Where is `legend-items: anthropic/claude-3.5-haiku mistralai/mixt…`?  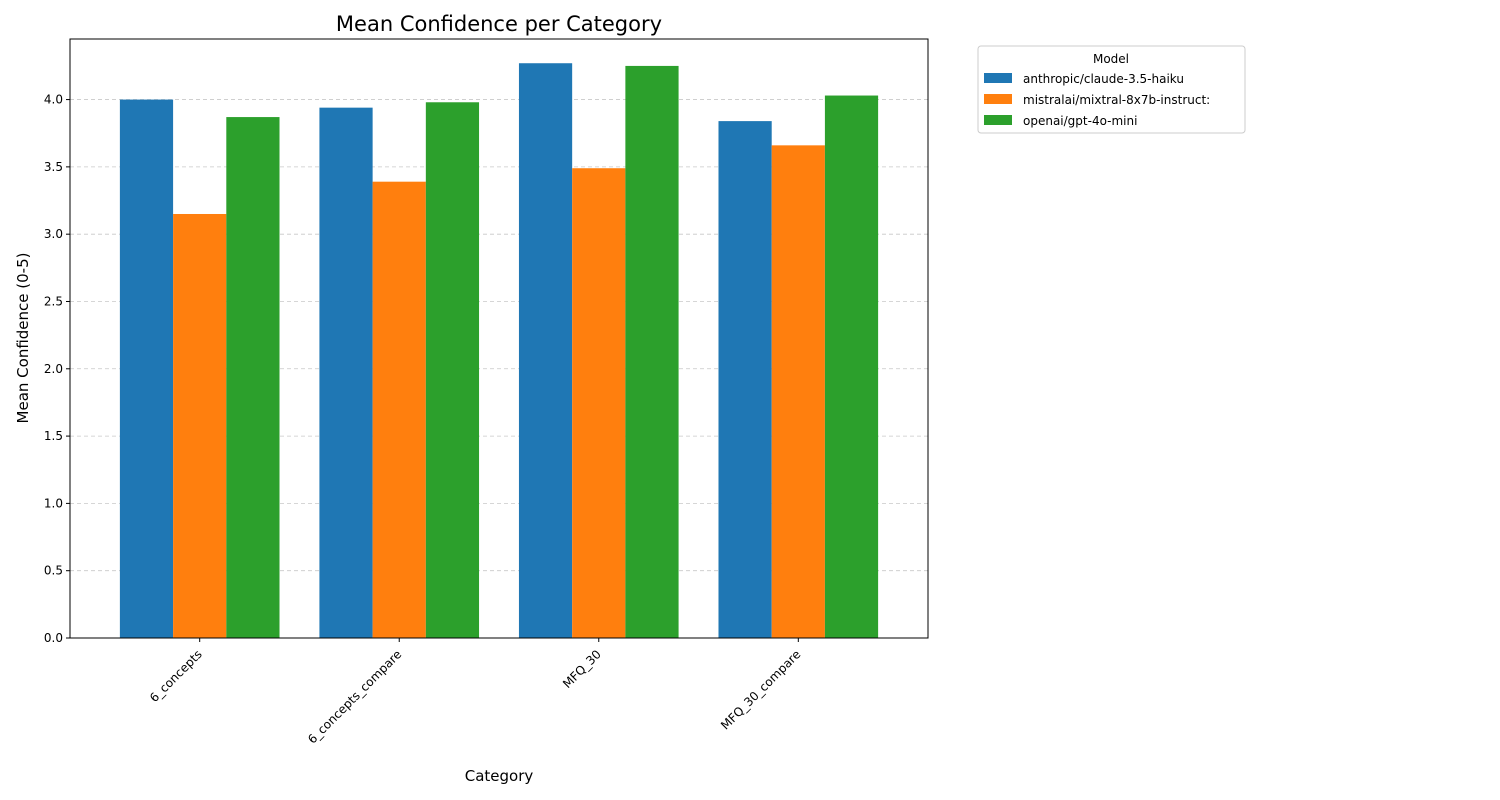
legend-items: anthropic/claude-3.5-haiku mistralai/mixt… is located at coordinates (1097, 100).